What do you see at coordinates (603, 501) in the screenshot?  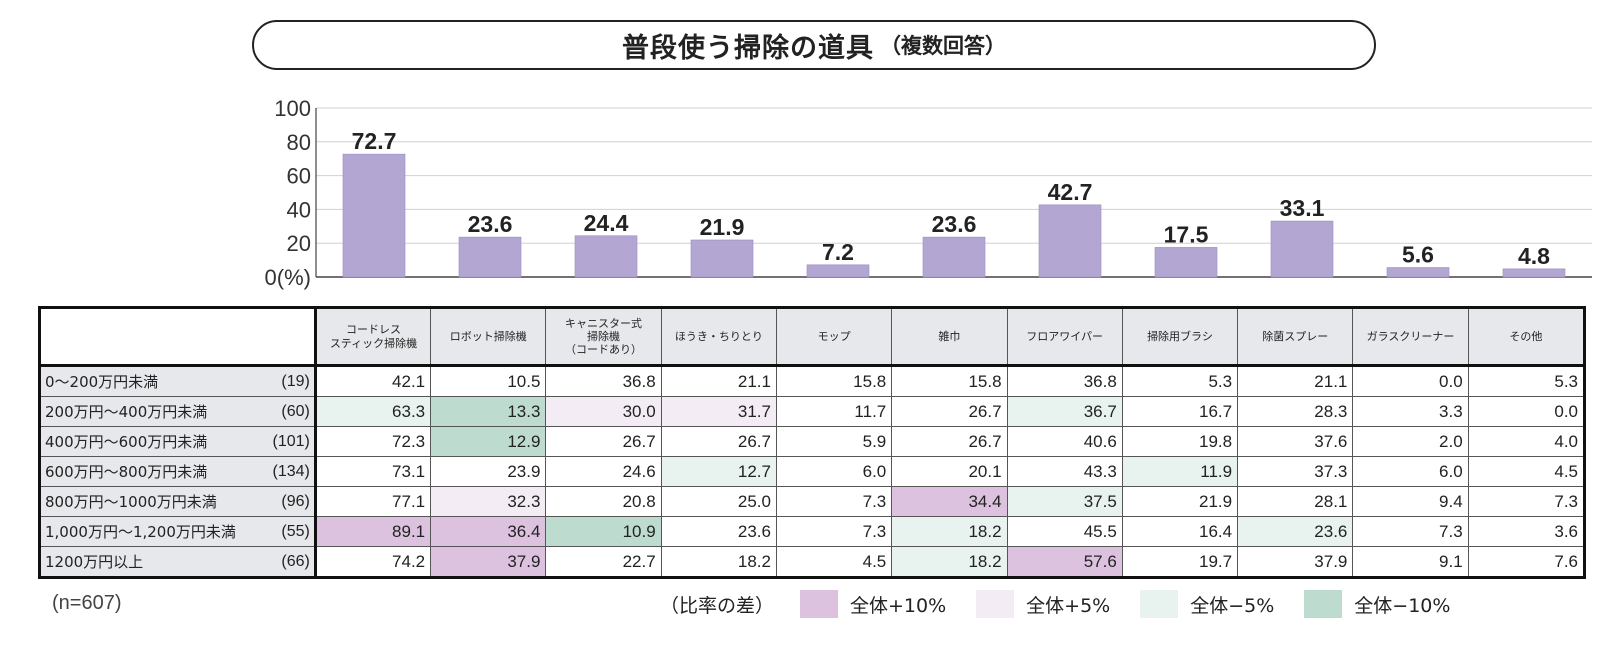 I see `table-cell: 20.8` at bounding box center [603, 501].